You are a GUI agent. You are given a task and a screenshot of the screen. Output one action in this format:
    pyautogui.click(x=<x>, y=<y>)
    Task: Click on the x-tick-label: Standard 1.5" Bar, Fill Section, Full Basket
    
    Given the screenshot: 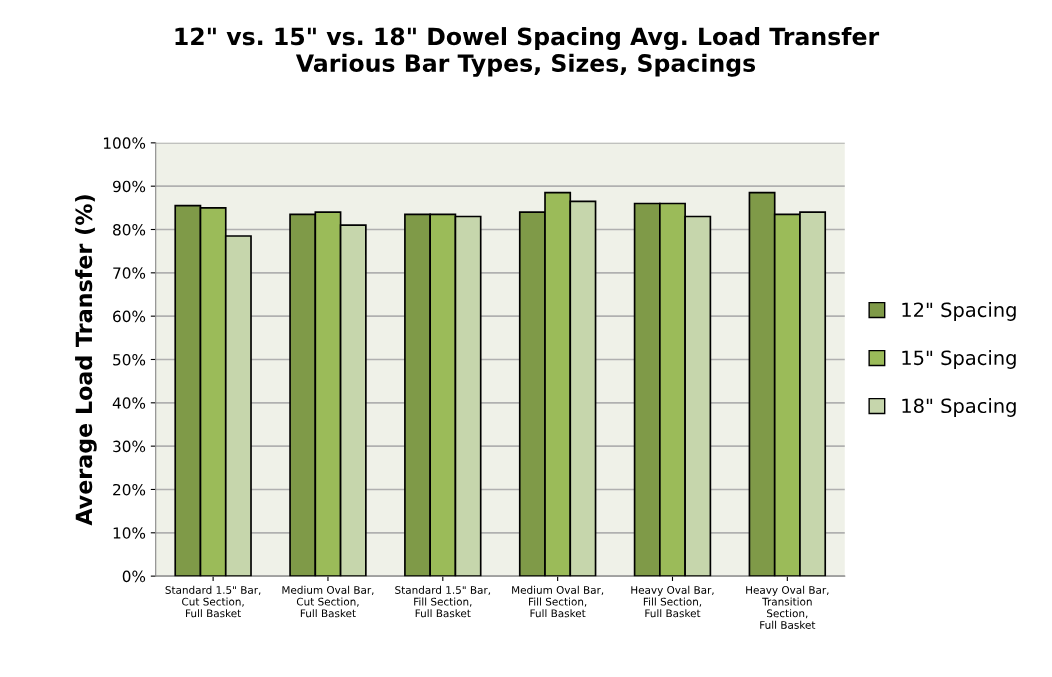 What is the action you would take?
    pyautogui.click(x=443, y=601)
    